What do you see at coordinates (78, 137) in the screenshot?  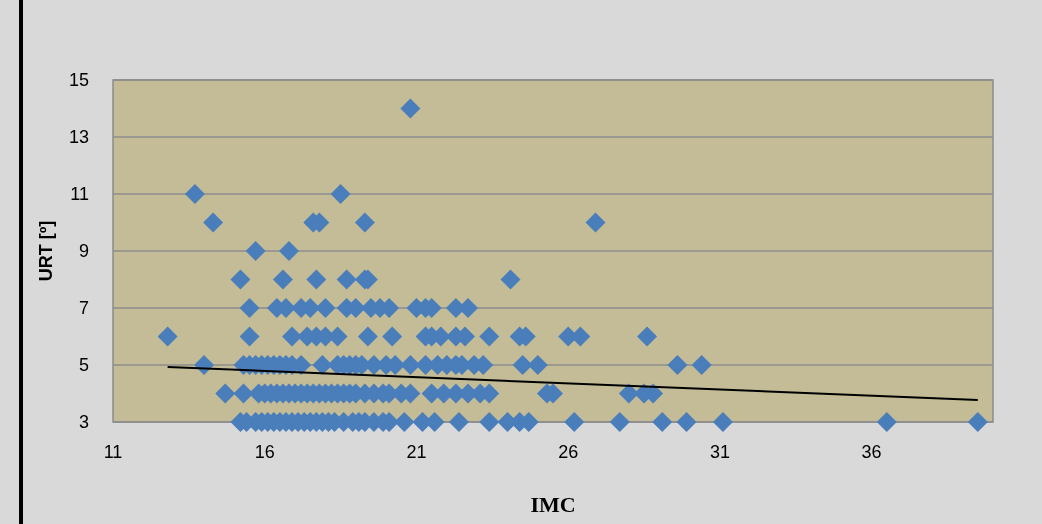 I see `y-tick-label: 13` at bounding box center [78, 137].